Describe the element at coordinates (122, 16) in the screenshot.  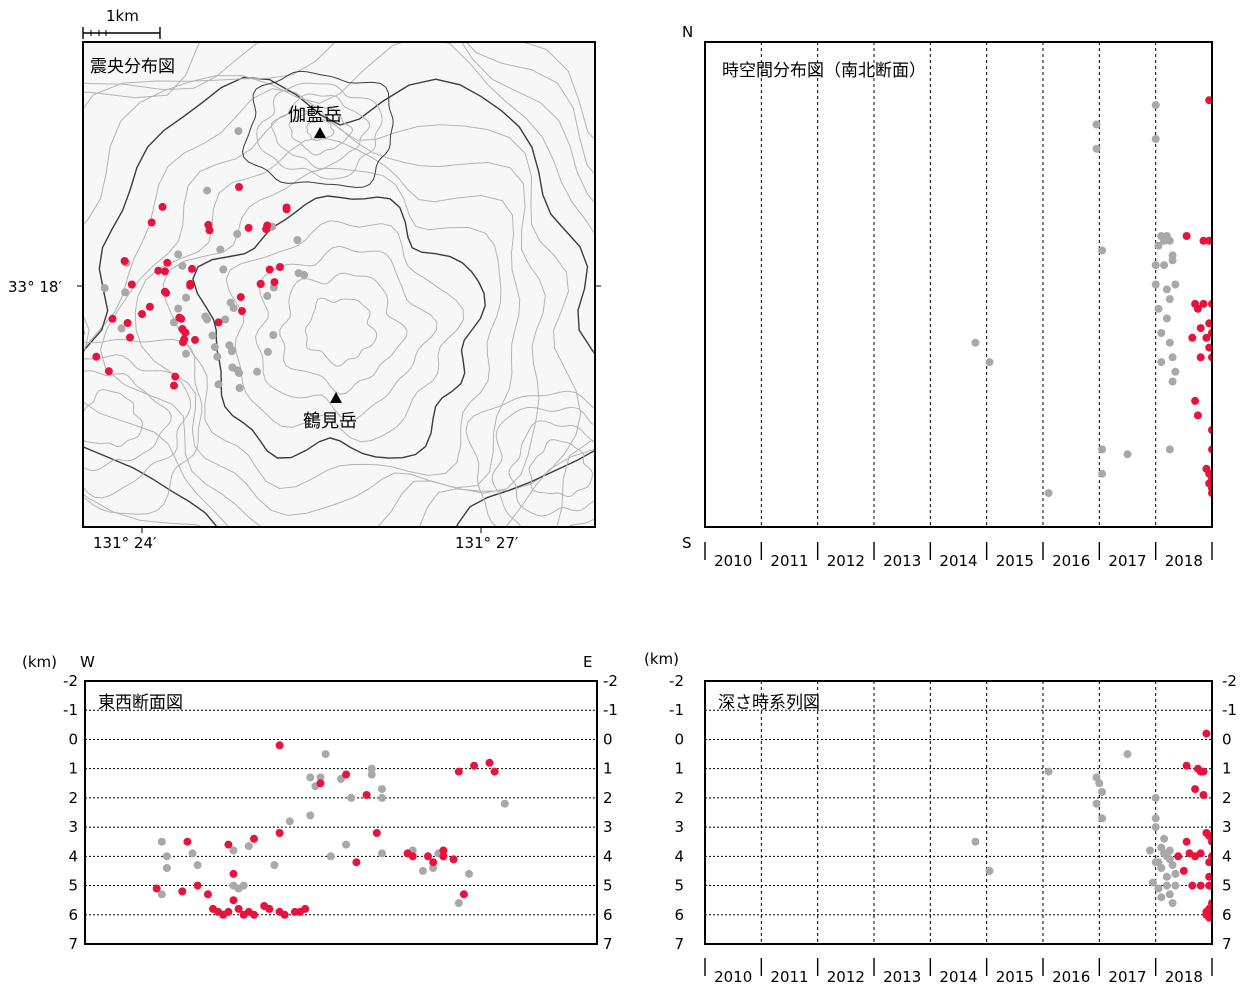
I see `scale-bar-label: 1km` at that location.